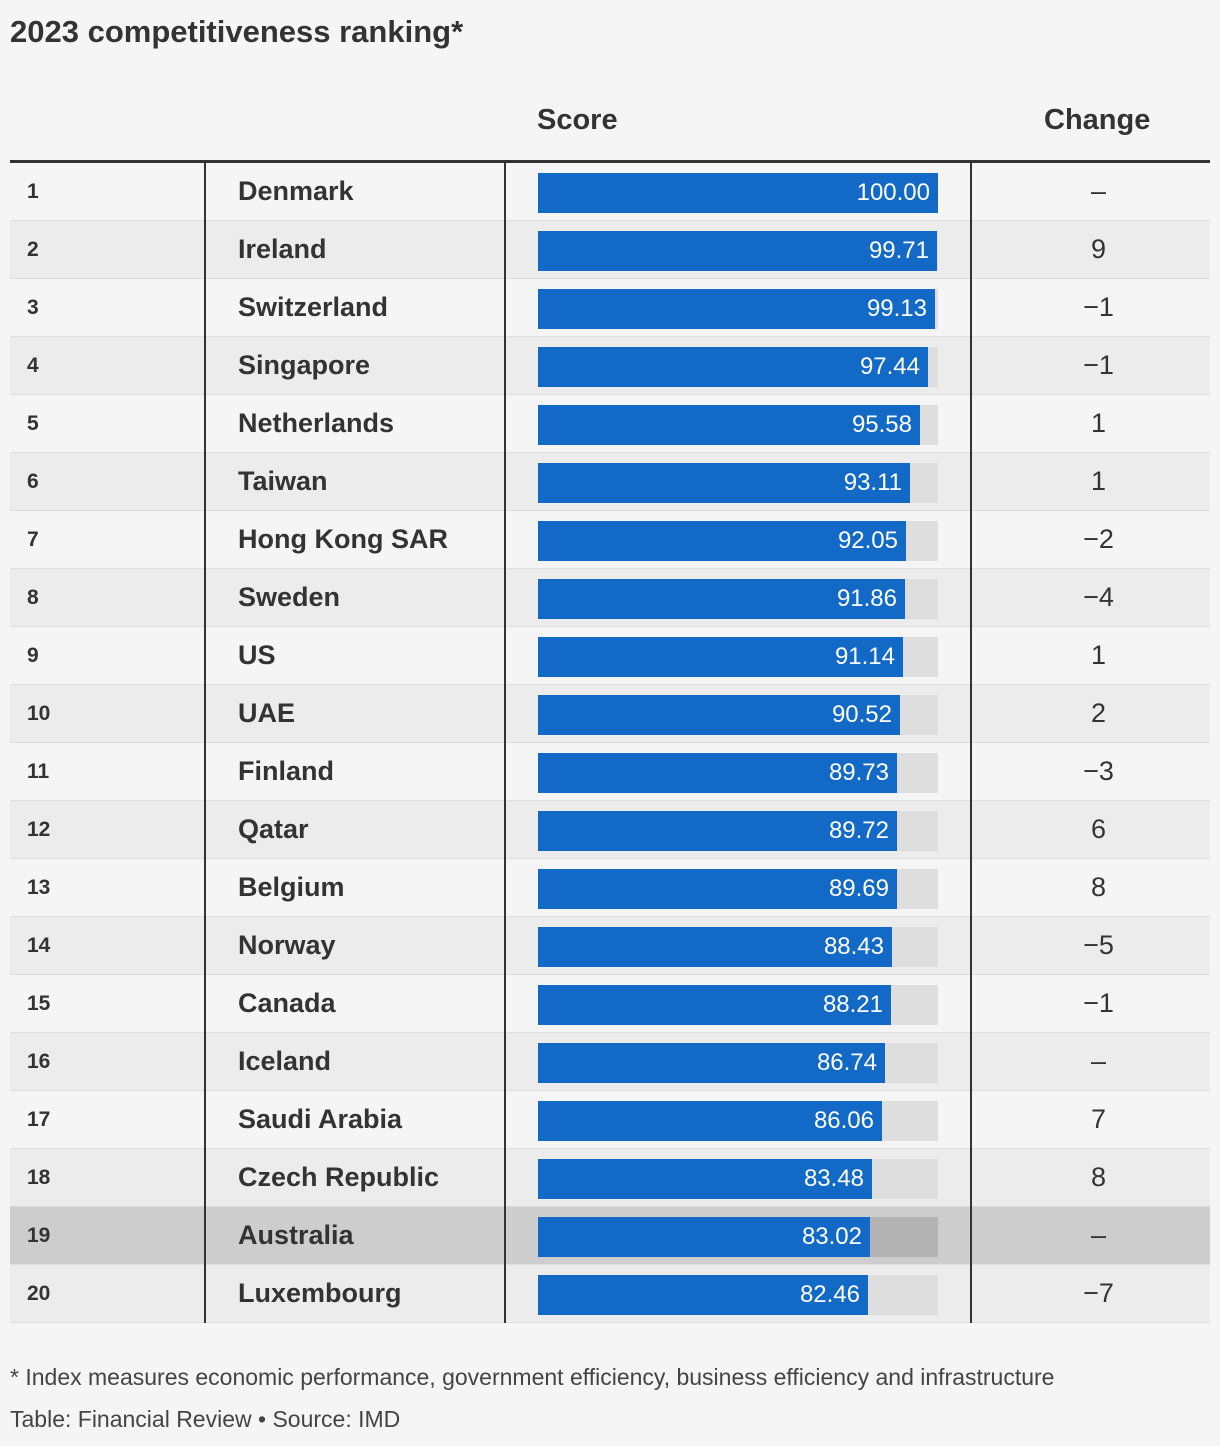 Image resolution: width=1220 pixels, height=1446 pixels. Describe the element at coordinates (724, 483) in the screenshot. I see `score-bar: 93.11` at that location.